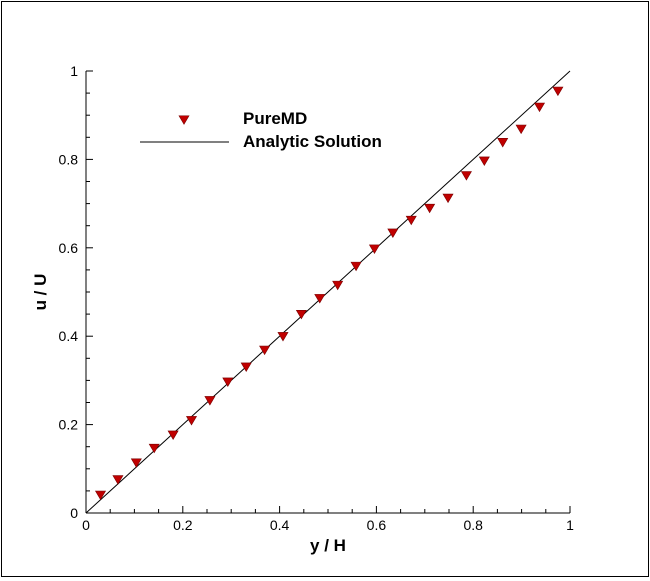 Image resolution: width=650 pixels, height=581 pixels. I want to click on legend-marker-puremd, so click(184, 120).